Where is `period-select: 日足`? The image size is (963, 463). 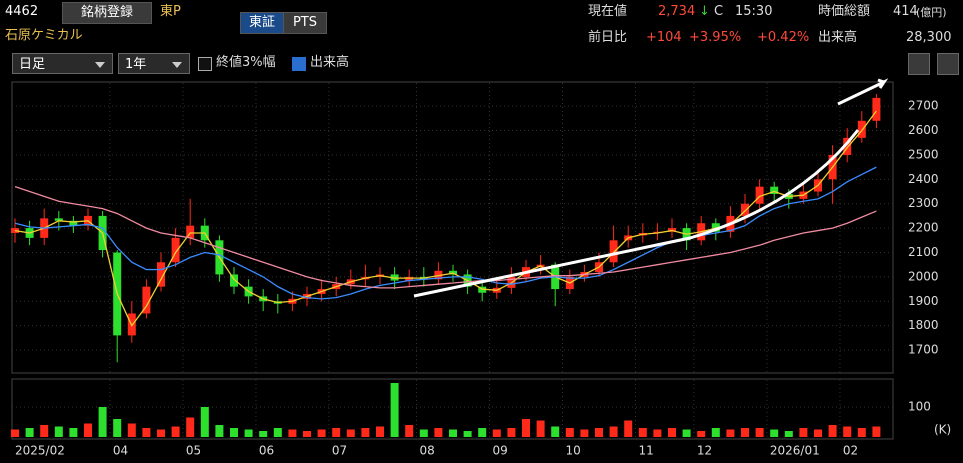 period-select: 日足 is located at coordinates (62, 63).